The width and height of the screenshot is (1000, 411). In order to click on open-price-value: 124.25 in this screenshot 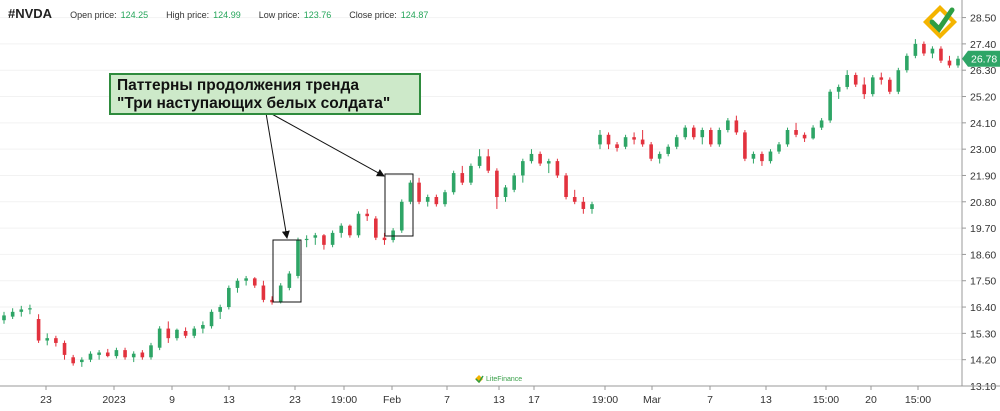, I will do `click(134, 15)`.